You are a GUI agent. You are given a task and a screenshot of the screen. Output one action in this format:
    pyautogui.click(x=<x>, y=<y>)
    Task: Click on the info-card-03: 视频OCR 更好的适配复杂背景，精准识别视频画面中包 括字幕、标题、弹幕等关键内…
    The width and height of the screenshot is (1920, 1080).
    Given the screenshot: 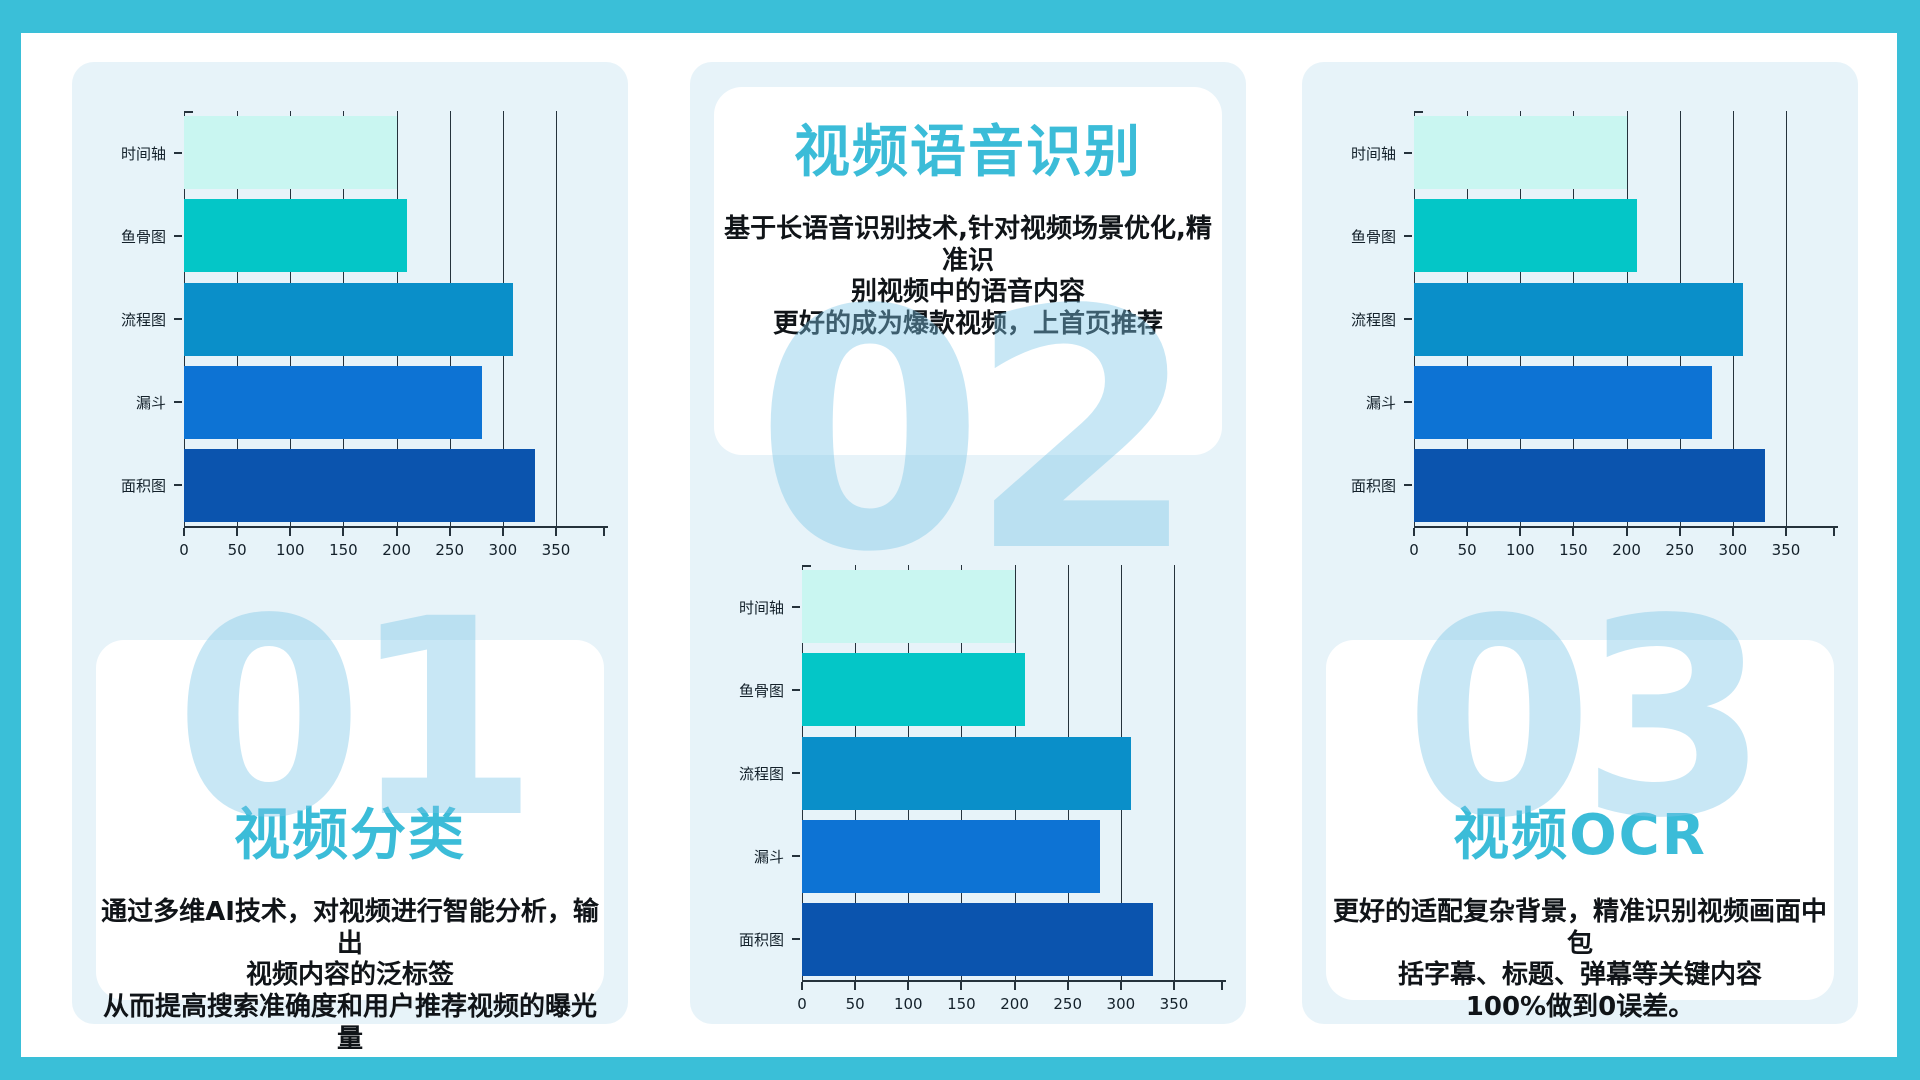 What is the action you would take?
    pyautogui.click(x=1580, y=831)
    